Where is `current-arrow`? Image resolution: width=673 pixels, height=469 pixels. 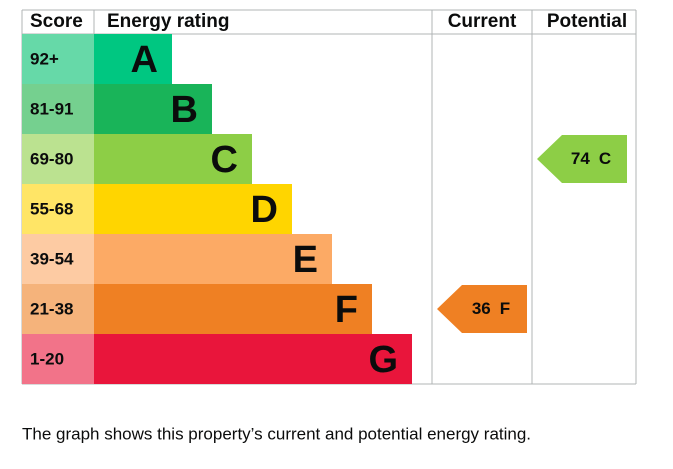 current-arrow is located at coordinates (482, 309).